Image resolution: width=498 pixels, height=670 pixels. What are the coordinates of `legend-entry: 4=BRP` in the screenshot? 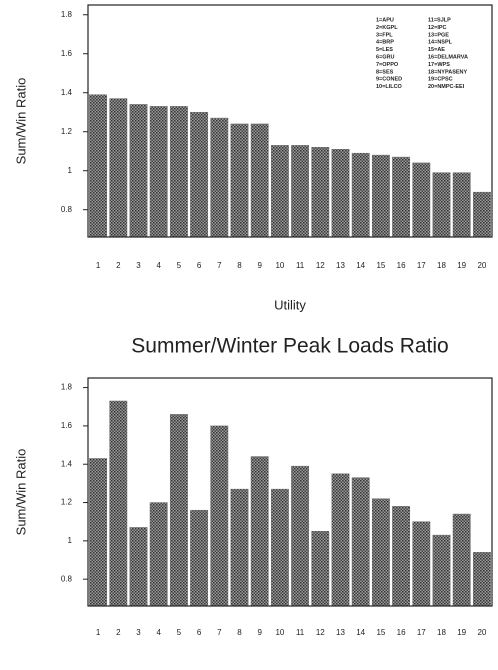 It's located at (385, 43).